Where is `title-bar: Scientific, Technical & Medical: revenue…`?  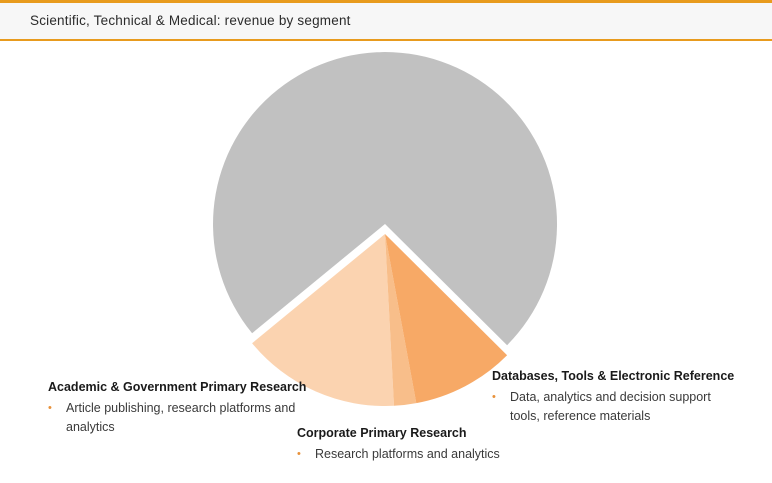 title-bar: Scientific, Technical & Medical: revenue… is located at coordinates (386, 20).